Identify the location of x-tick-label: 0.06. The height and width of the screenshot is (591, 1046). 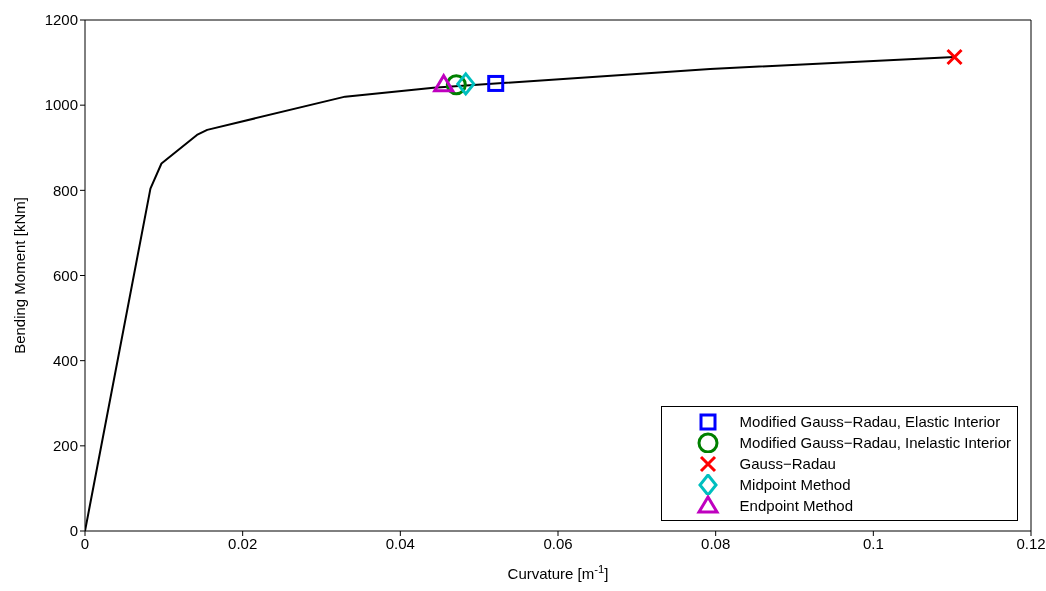
(558, 543).